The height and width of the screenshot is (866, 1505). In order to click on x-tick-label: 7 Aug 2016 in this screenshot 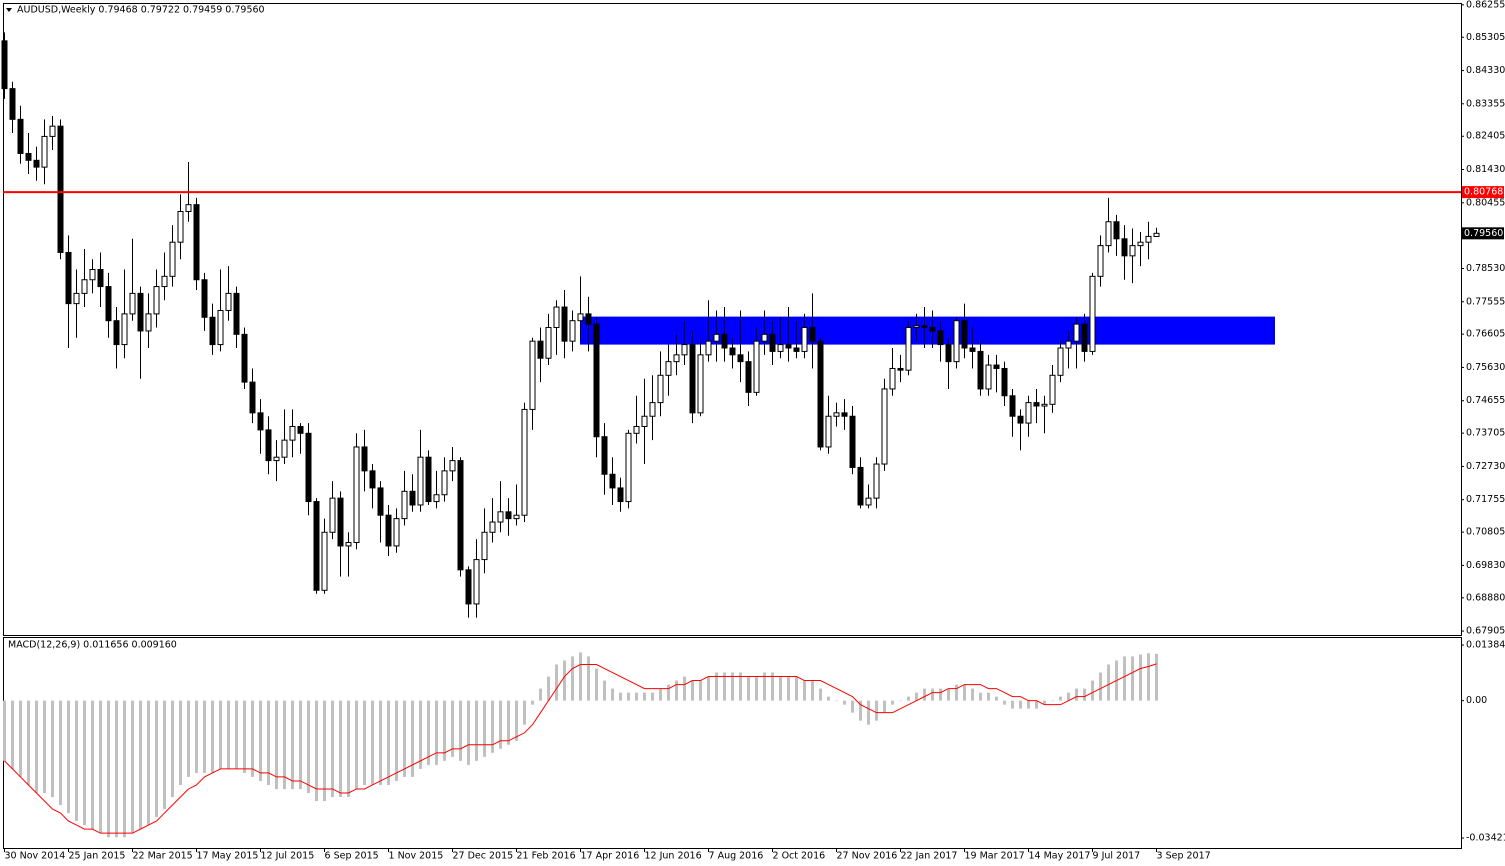, I will do `click(736, 856)`.